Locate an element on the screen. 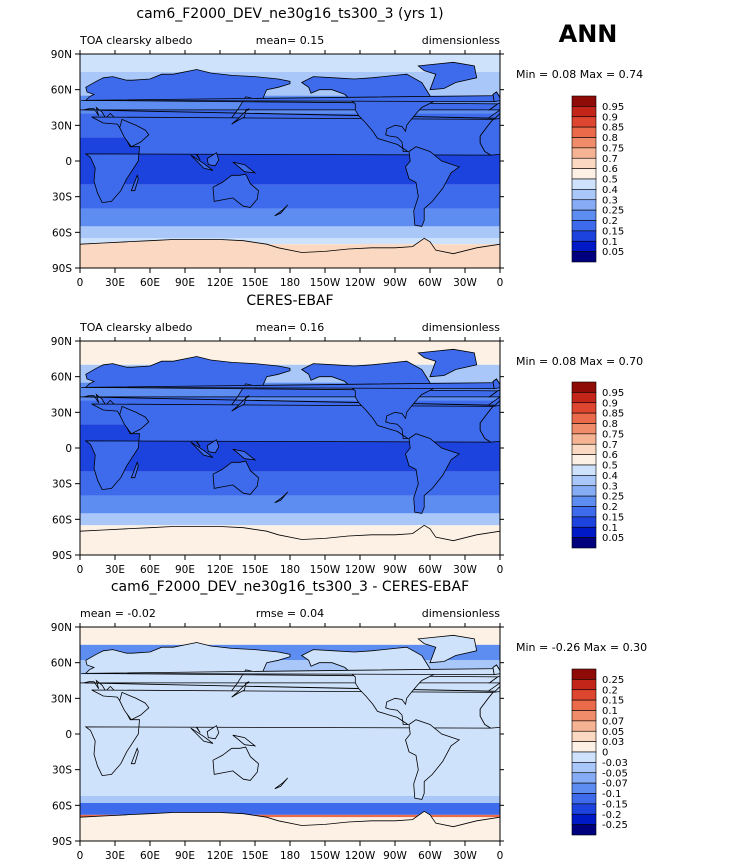 Image resolution: width=733 pixels, height=866 pixels. x-tick-label: 60W is located at coordinates (430, 856).